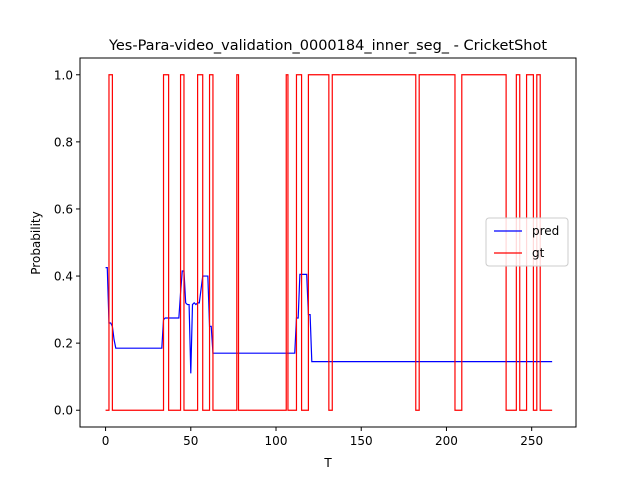 The width and height of the screenshot is (640, 480). I want to click on x-tick-label: 100, so click(276, 441).